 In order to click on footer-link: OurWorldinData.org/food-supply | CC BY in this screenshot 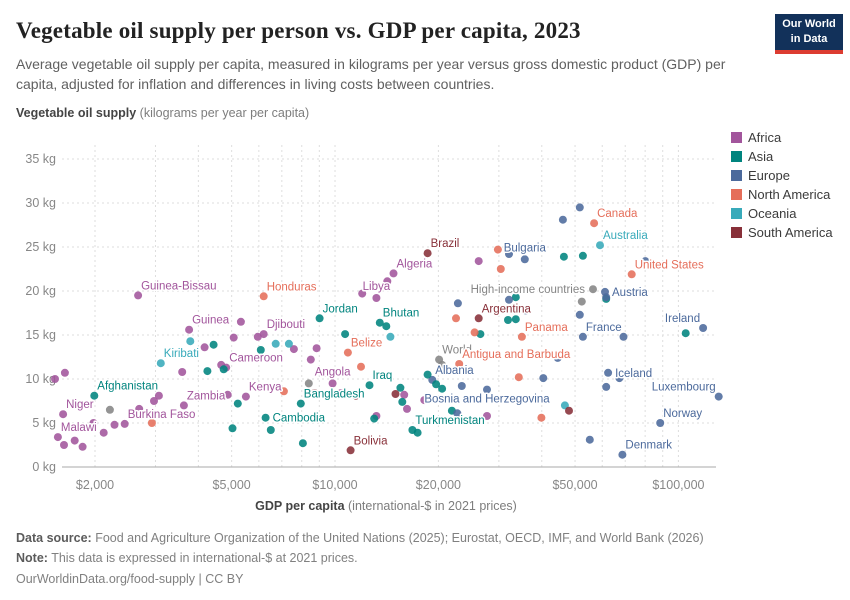, I will do `click(130, 578)`.